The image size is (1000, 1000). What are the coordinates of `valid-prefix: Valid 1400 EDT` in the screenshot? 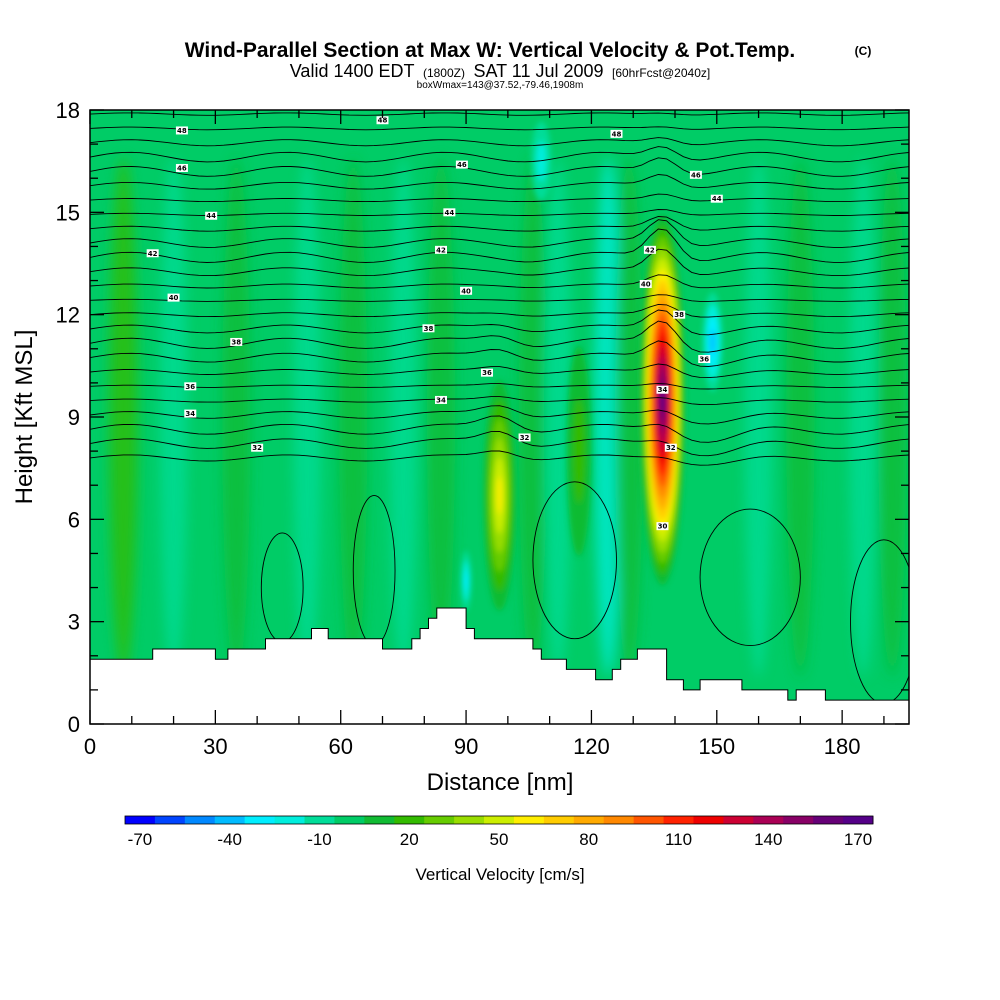 It's located at (352, 71).